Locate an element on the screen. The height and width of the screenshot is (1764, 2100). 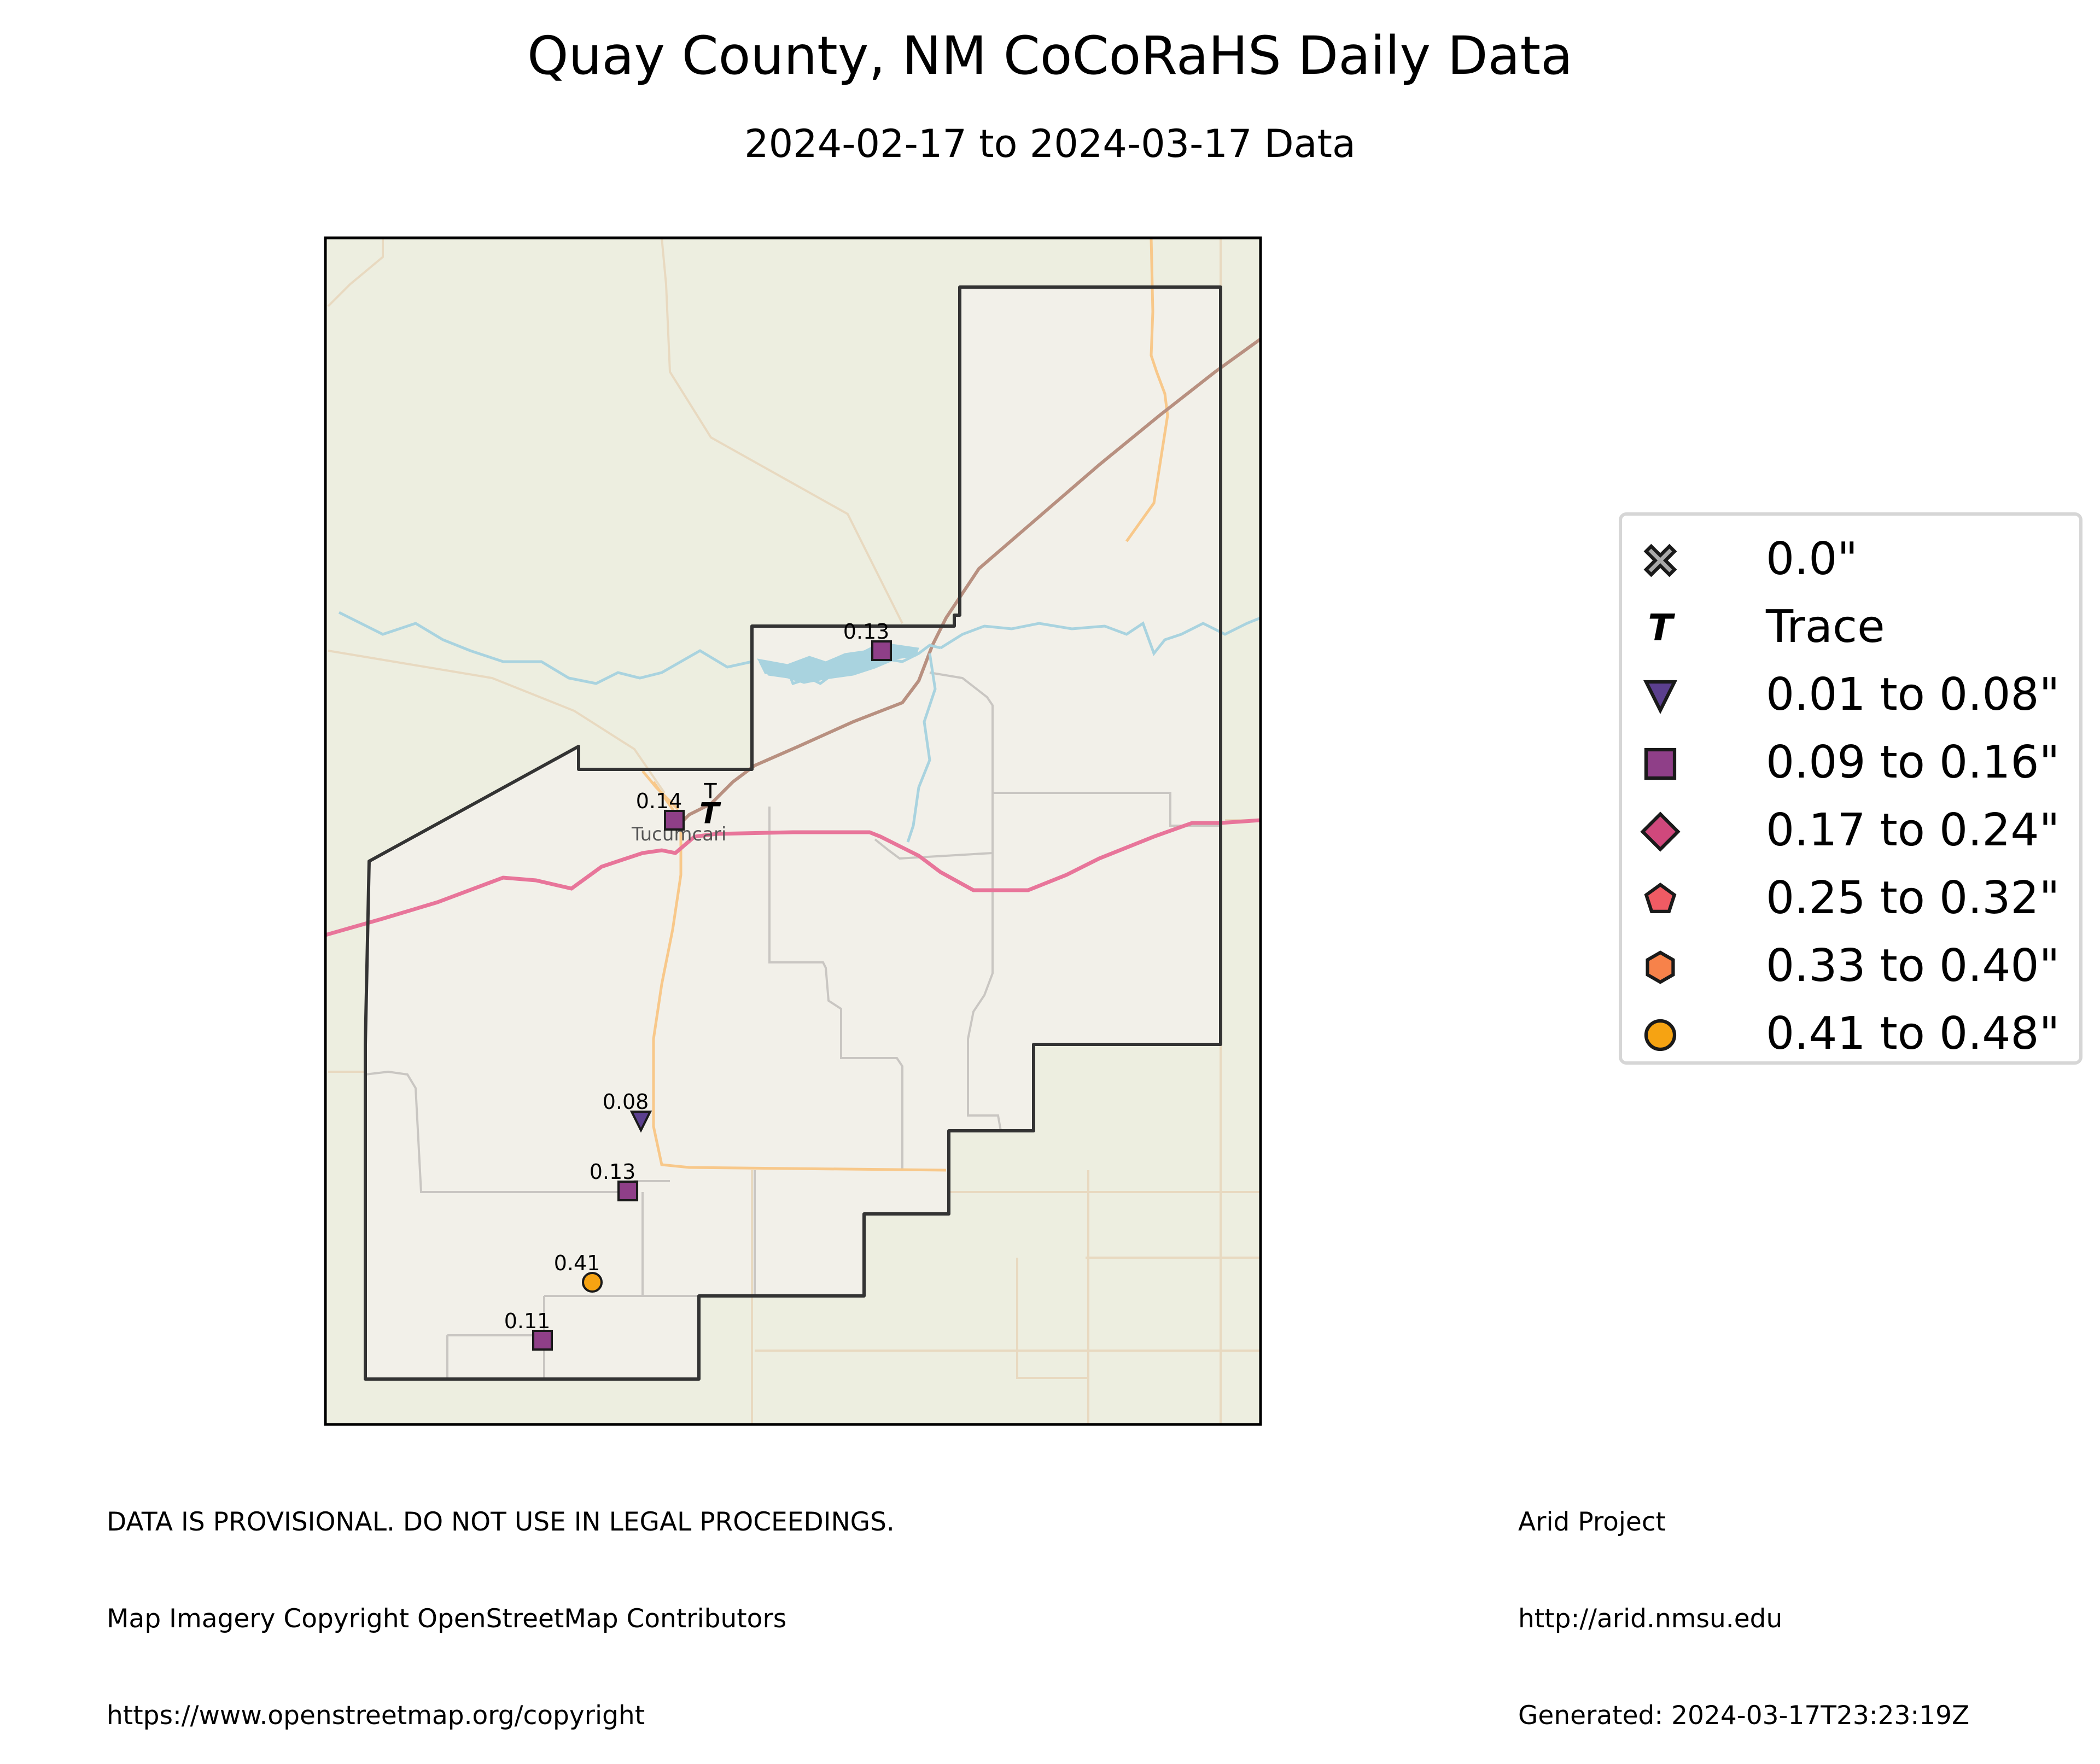
square-icon is located at coordinates (1660, 763).